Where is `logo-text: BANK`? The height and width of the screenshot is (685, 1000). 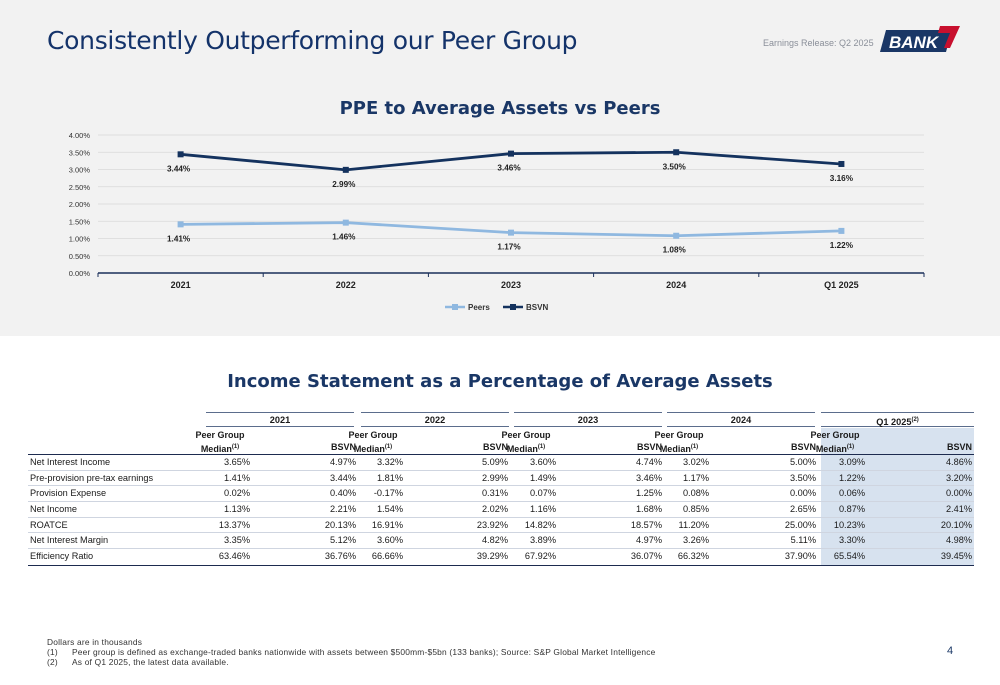
logo-text: BANK is located at coordinates (914, 42).